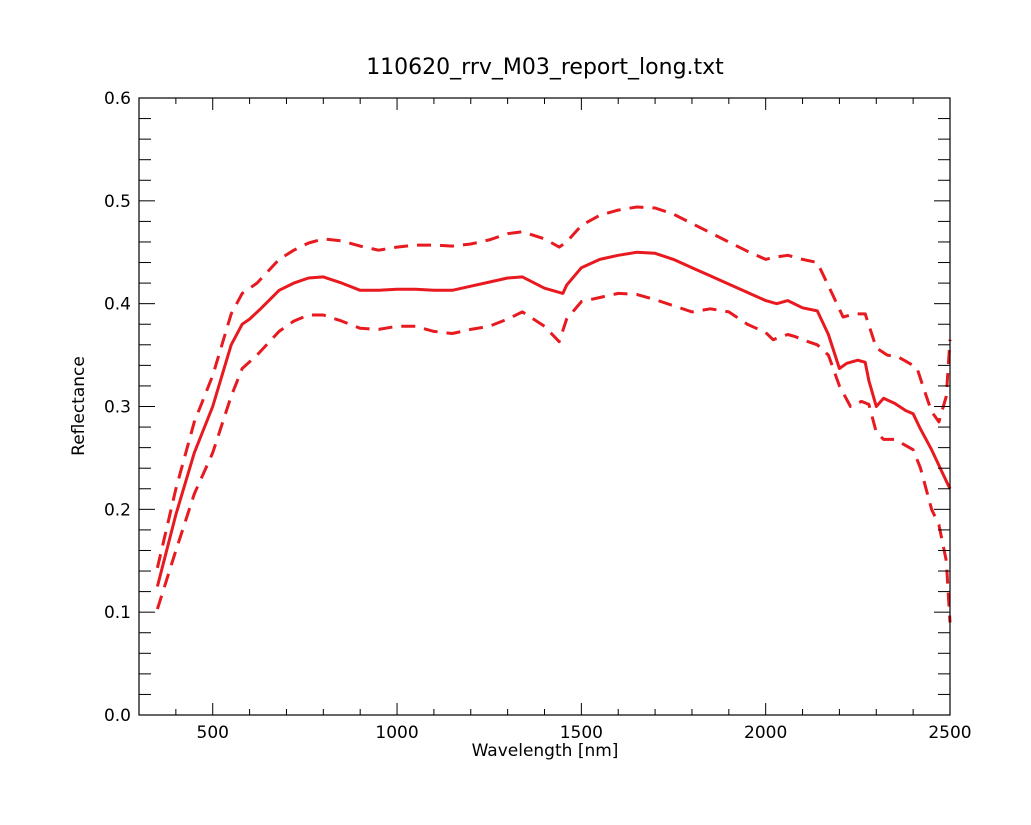 This screenshot has width=1031, height=825. Describe the element at coordinates (765, 733) in the screenshot. I see `x-tick-label: 2000` at that location.